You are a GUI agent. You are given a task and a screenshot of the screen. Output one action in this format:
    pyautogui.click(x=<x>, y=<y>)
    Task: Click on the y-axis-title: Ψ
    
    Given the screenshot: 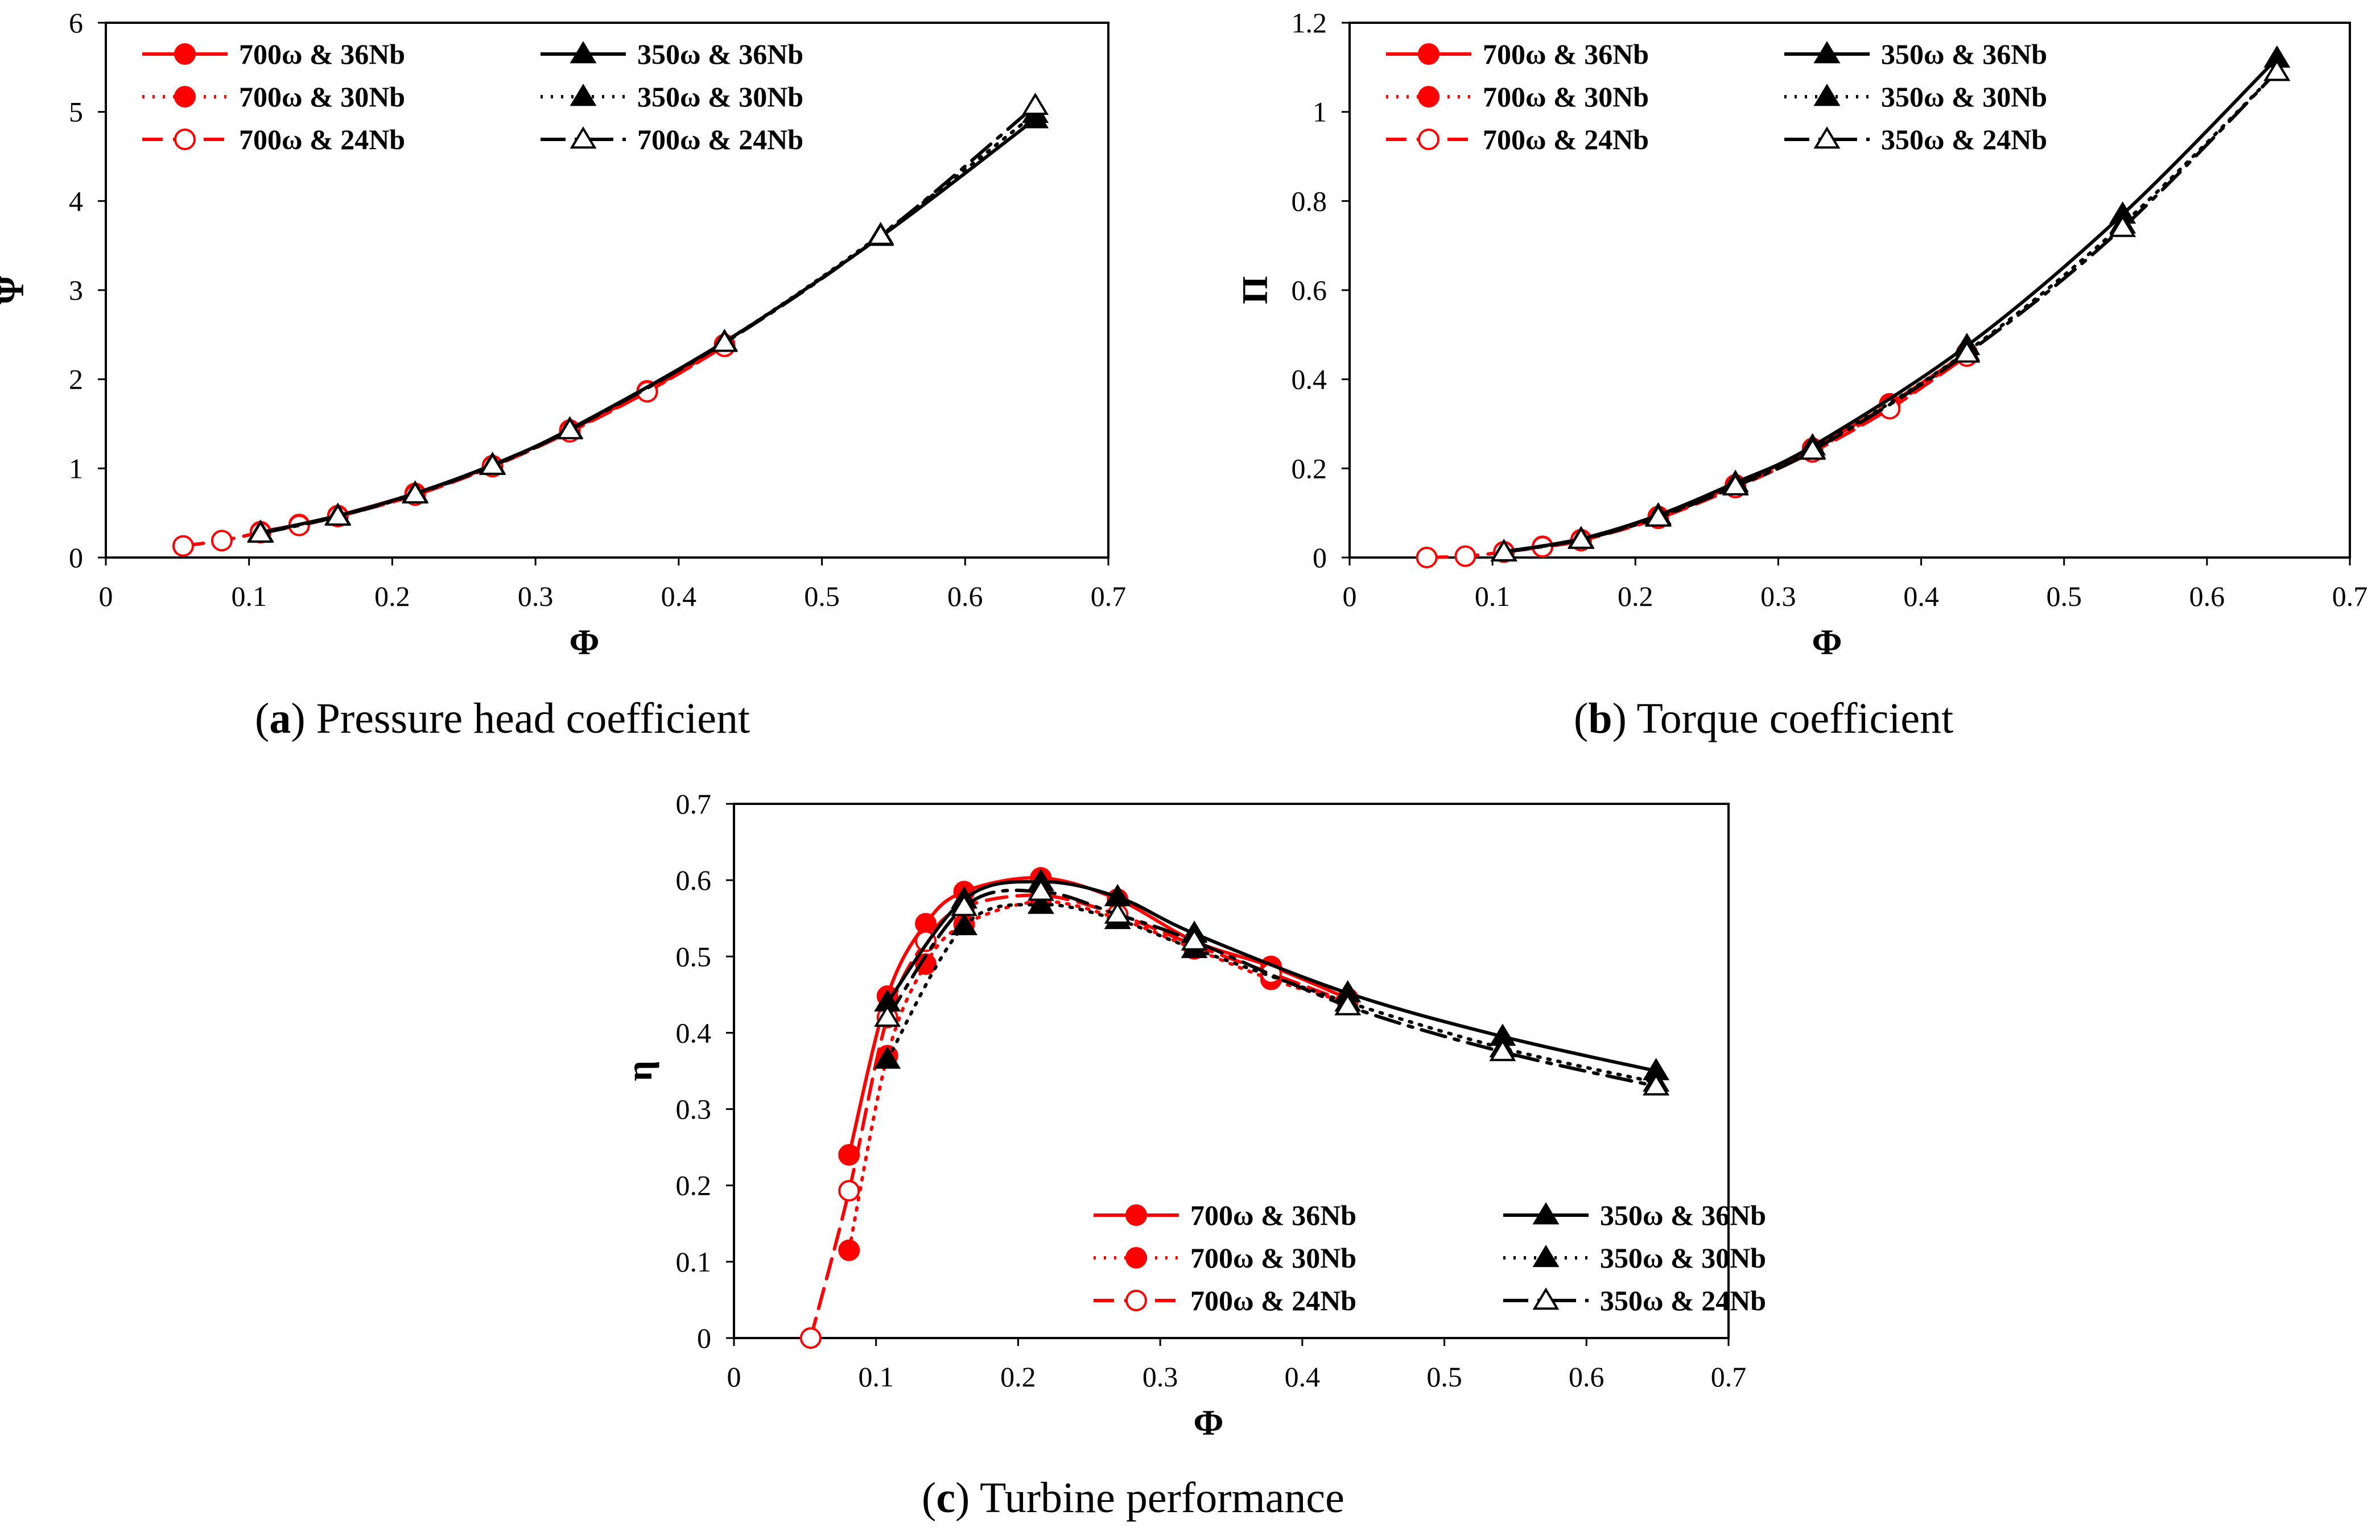 What is the action you would take?
    pyautogui.click(x=15, y=290)
    